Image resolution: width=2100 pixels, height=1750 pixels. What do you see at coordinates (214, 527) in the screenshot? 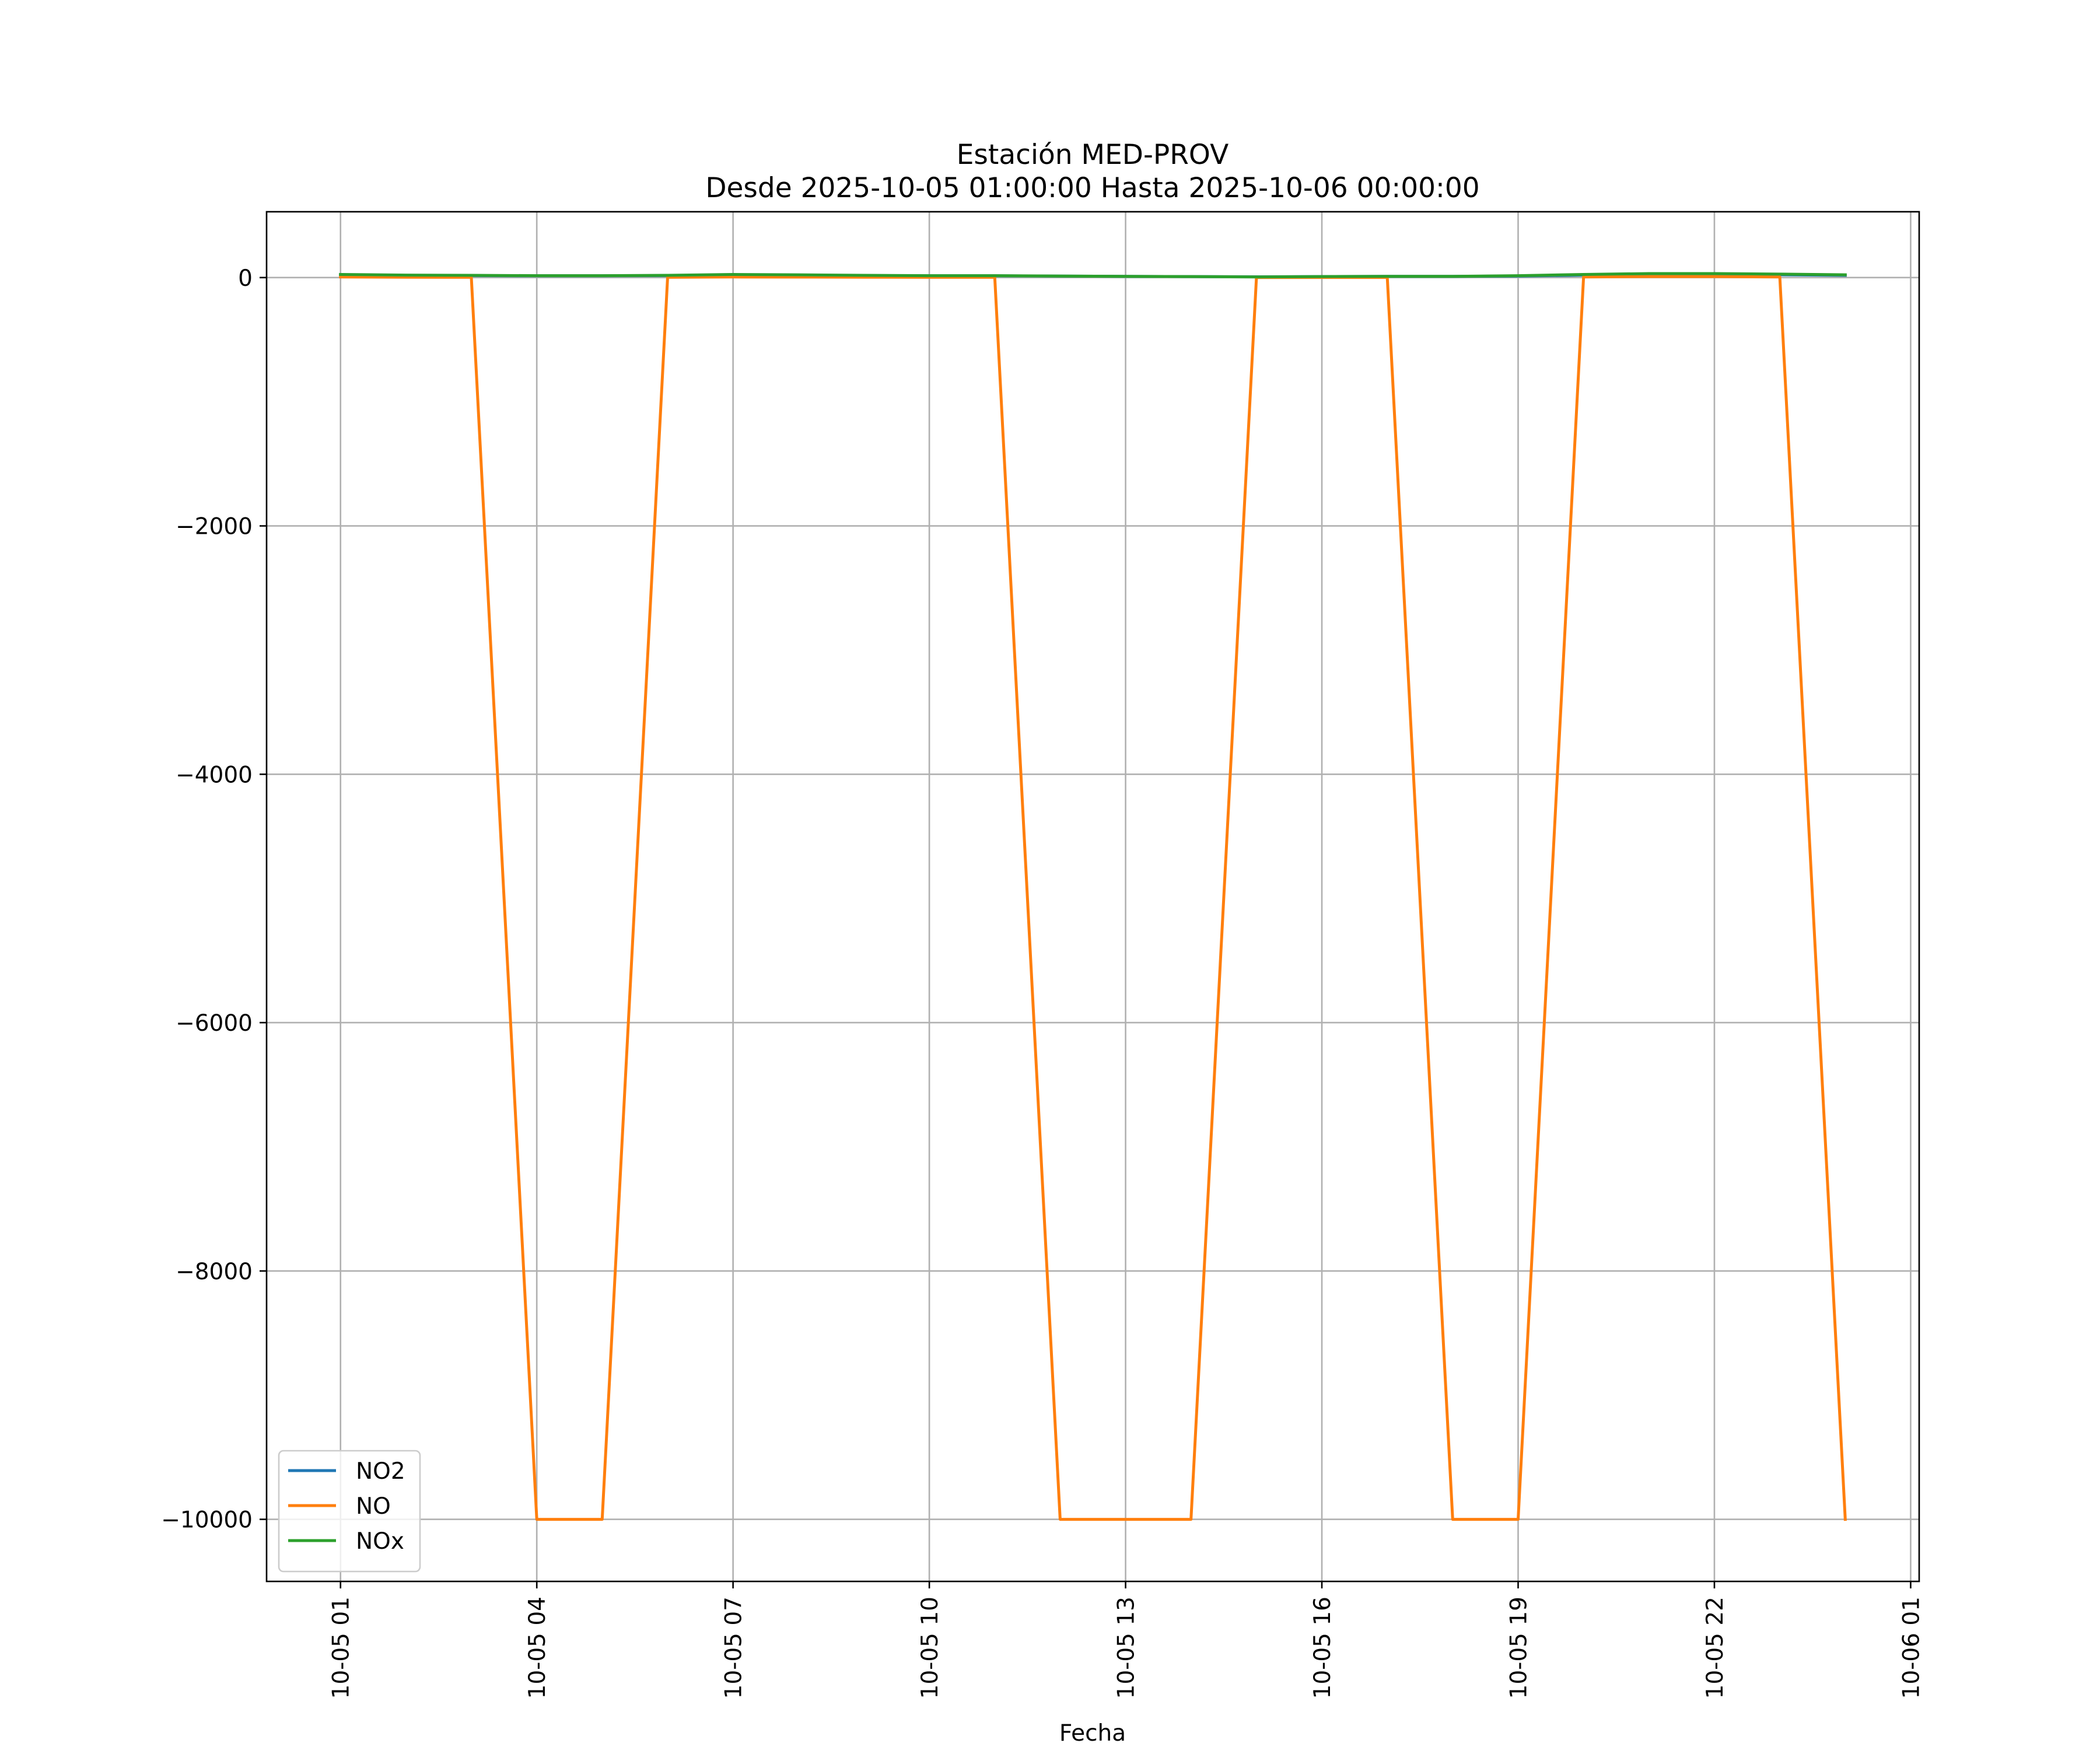
I see `y-tick-label: −2000` at bounding box center [214, 527].